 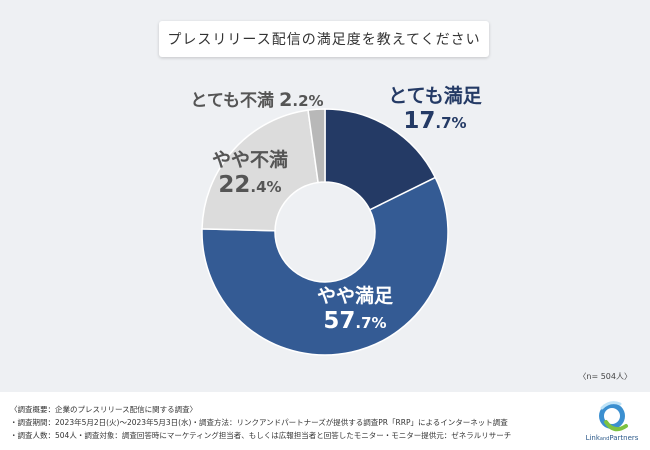 I want to click on label-somewhat-satisfied: やや満足 57.7%, so click(x=355, y=309).